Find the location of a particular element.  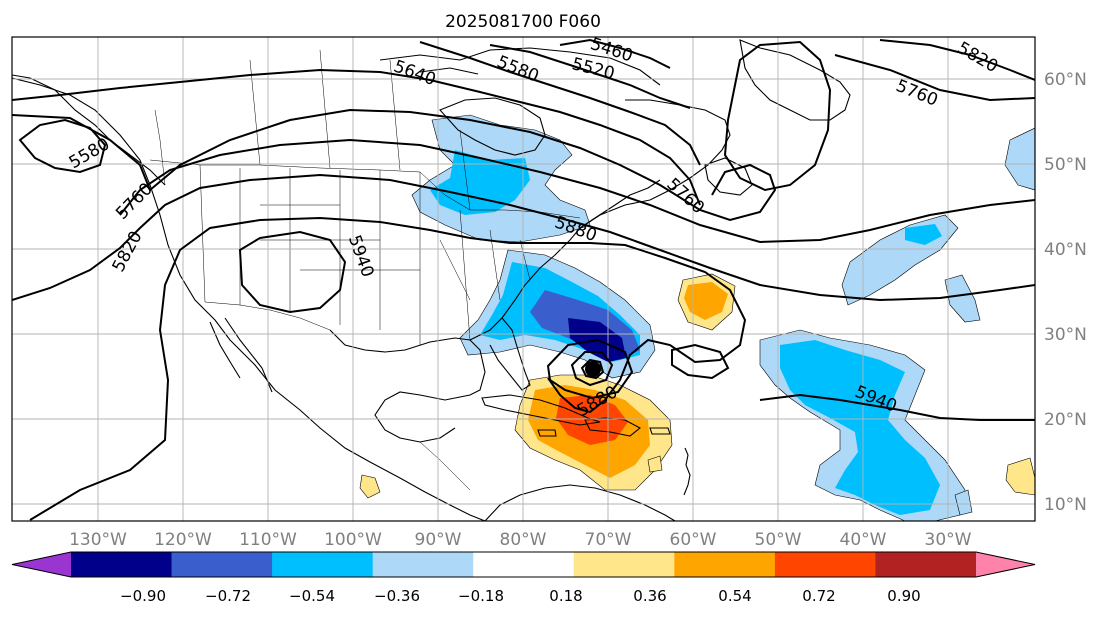

lon-label-40w: 40°W is located at coordinates (863, 540).